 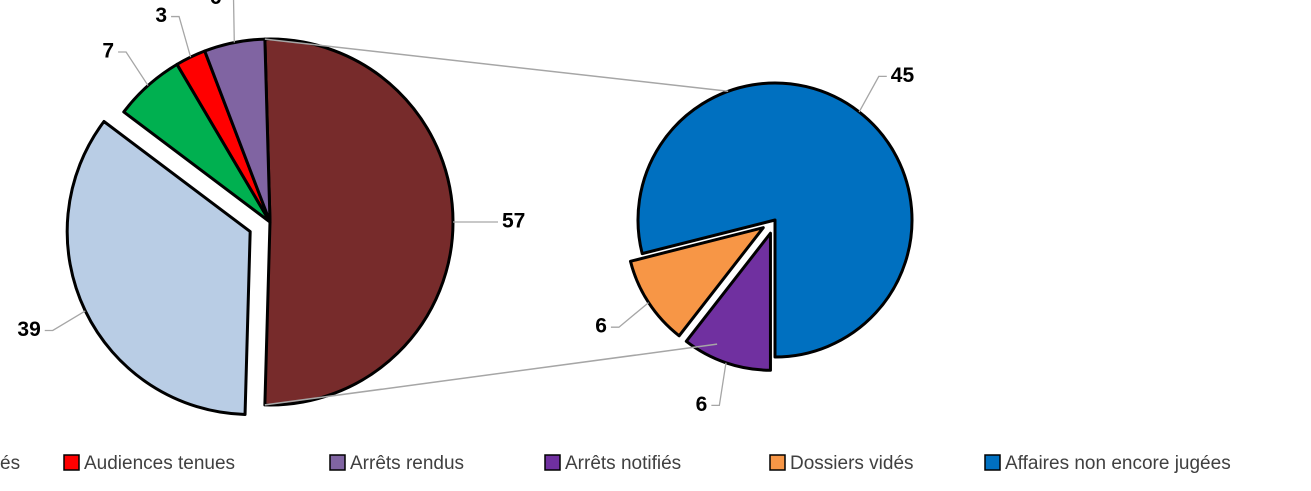 What do you see at coordinates (1118, 463) in the screenshot?
I see `legend-label: Affaires non encore jugées` at bounding box center [1118, 463].